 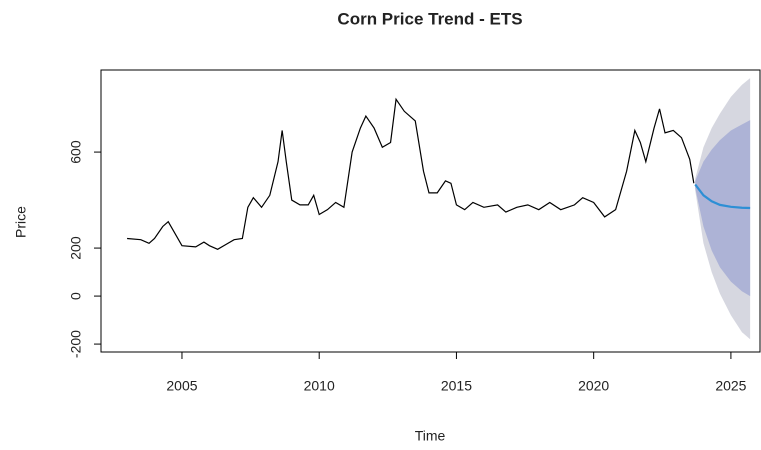 What do you see at coordinates (429, 18) in the screenshot?
I see `chart-title: Corn Price Trend - ETS` at bounding box center [429, 18].